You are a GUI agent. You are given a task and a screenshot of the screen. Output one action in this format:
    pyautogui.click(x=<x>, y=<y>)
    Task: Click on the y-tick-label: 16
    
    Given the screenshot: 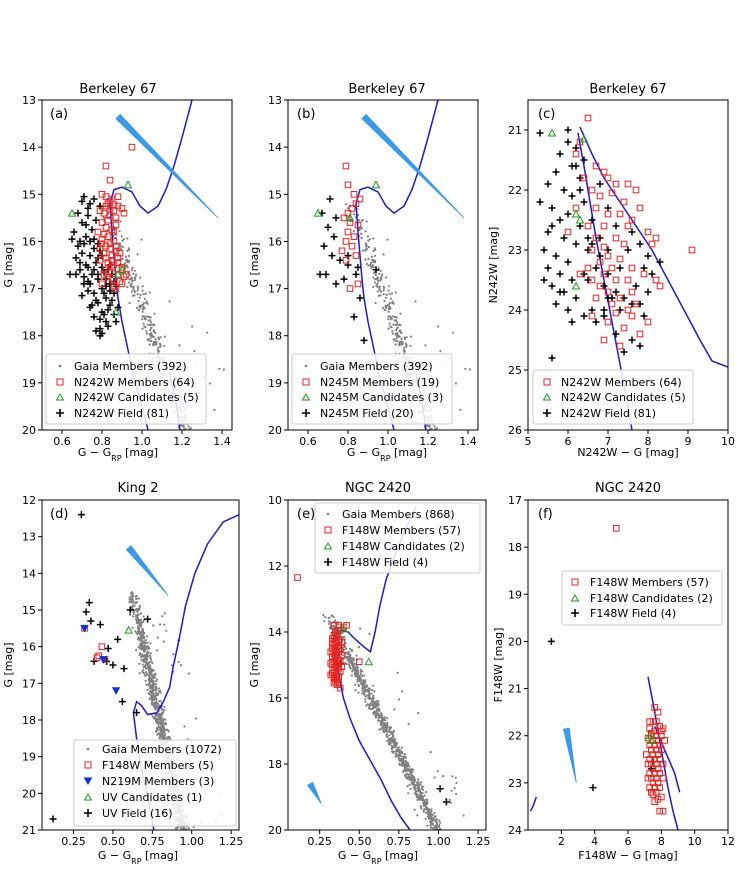 What is the action you would take?
    pyautogui.click(x=275, y=241)
    